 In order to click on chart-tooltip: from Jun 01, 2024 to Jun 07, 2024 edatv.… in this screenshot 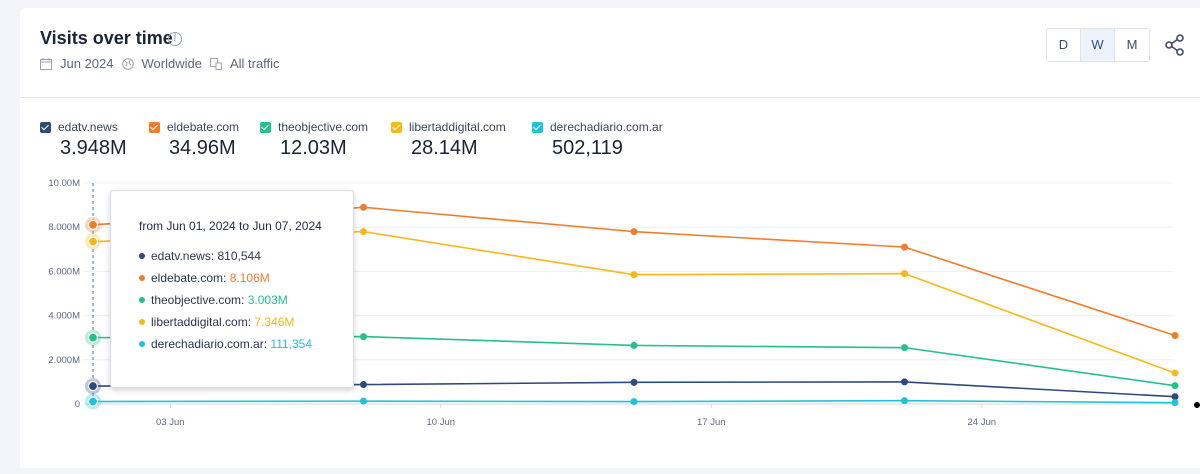, I will do `click(232, 289)`.